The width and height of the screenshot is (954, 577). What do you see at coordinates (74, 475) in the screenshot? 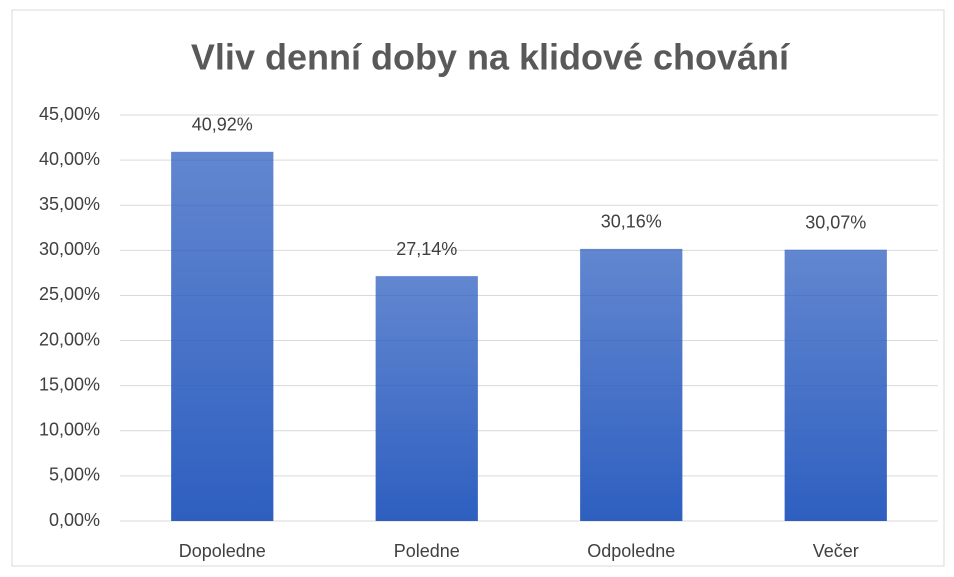
I see `y-tick-label: 5,00%` at bounding box center [74, 475].